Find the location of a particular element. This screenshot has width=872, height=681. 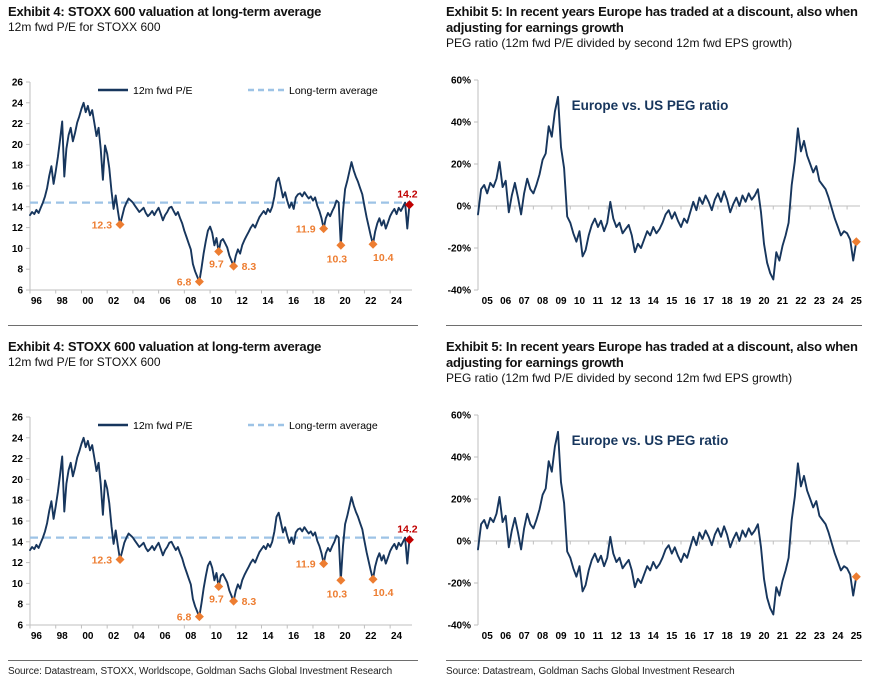

svg-text: 12.3 is located at coordinates (102, 560).